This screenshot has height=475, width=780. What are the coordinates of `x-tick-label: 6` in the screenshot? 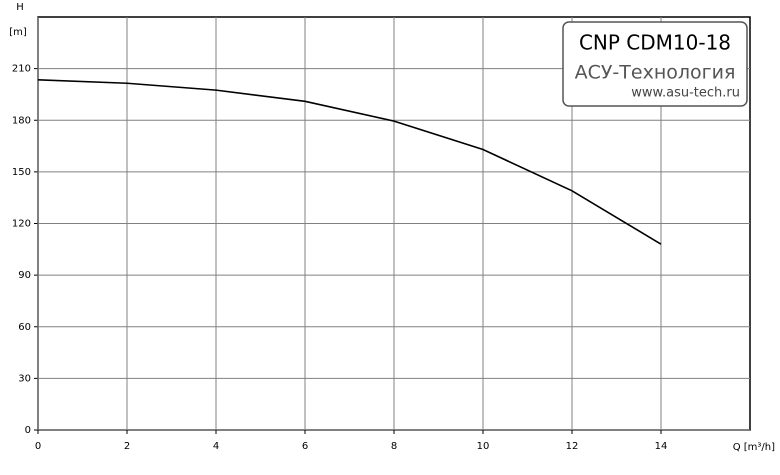 It's located at (305, 446).